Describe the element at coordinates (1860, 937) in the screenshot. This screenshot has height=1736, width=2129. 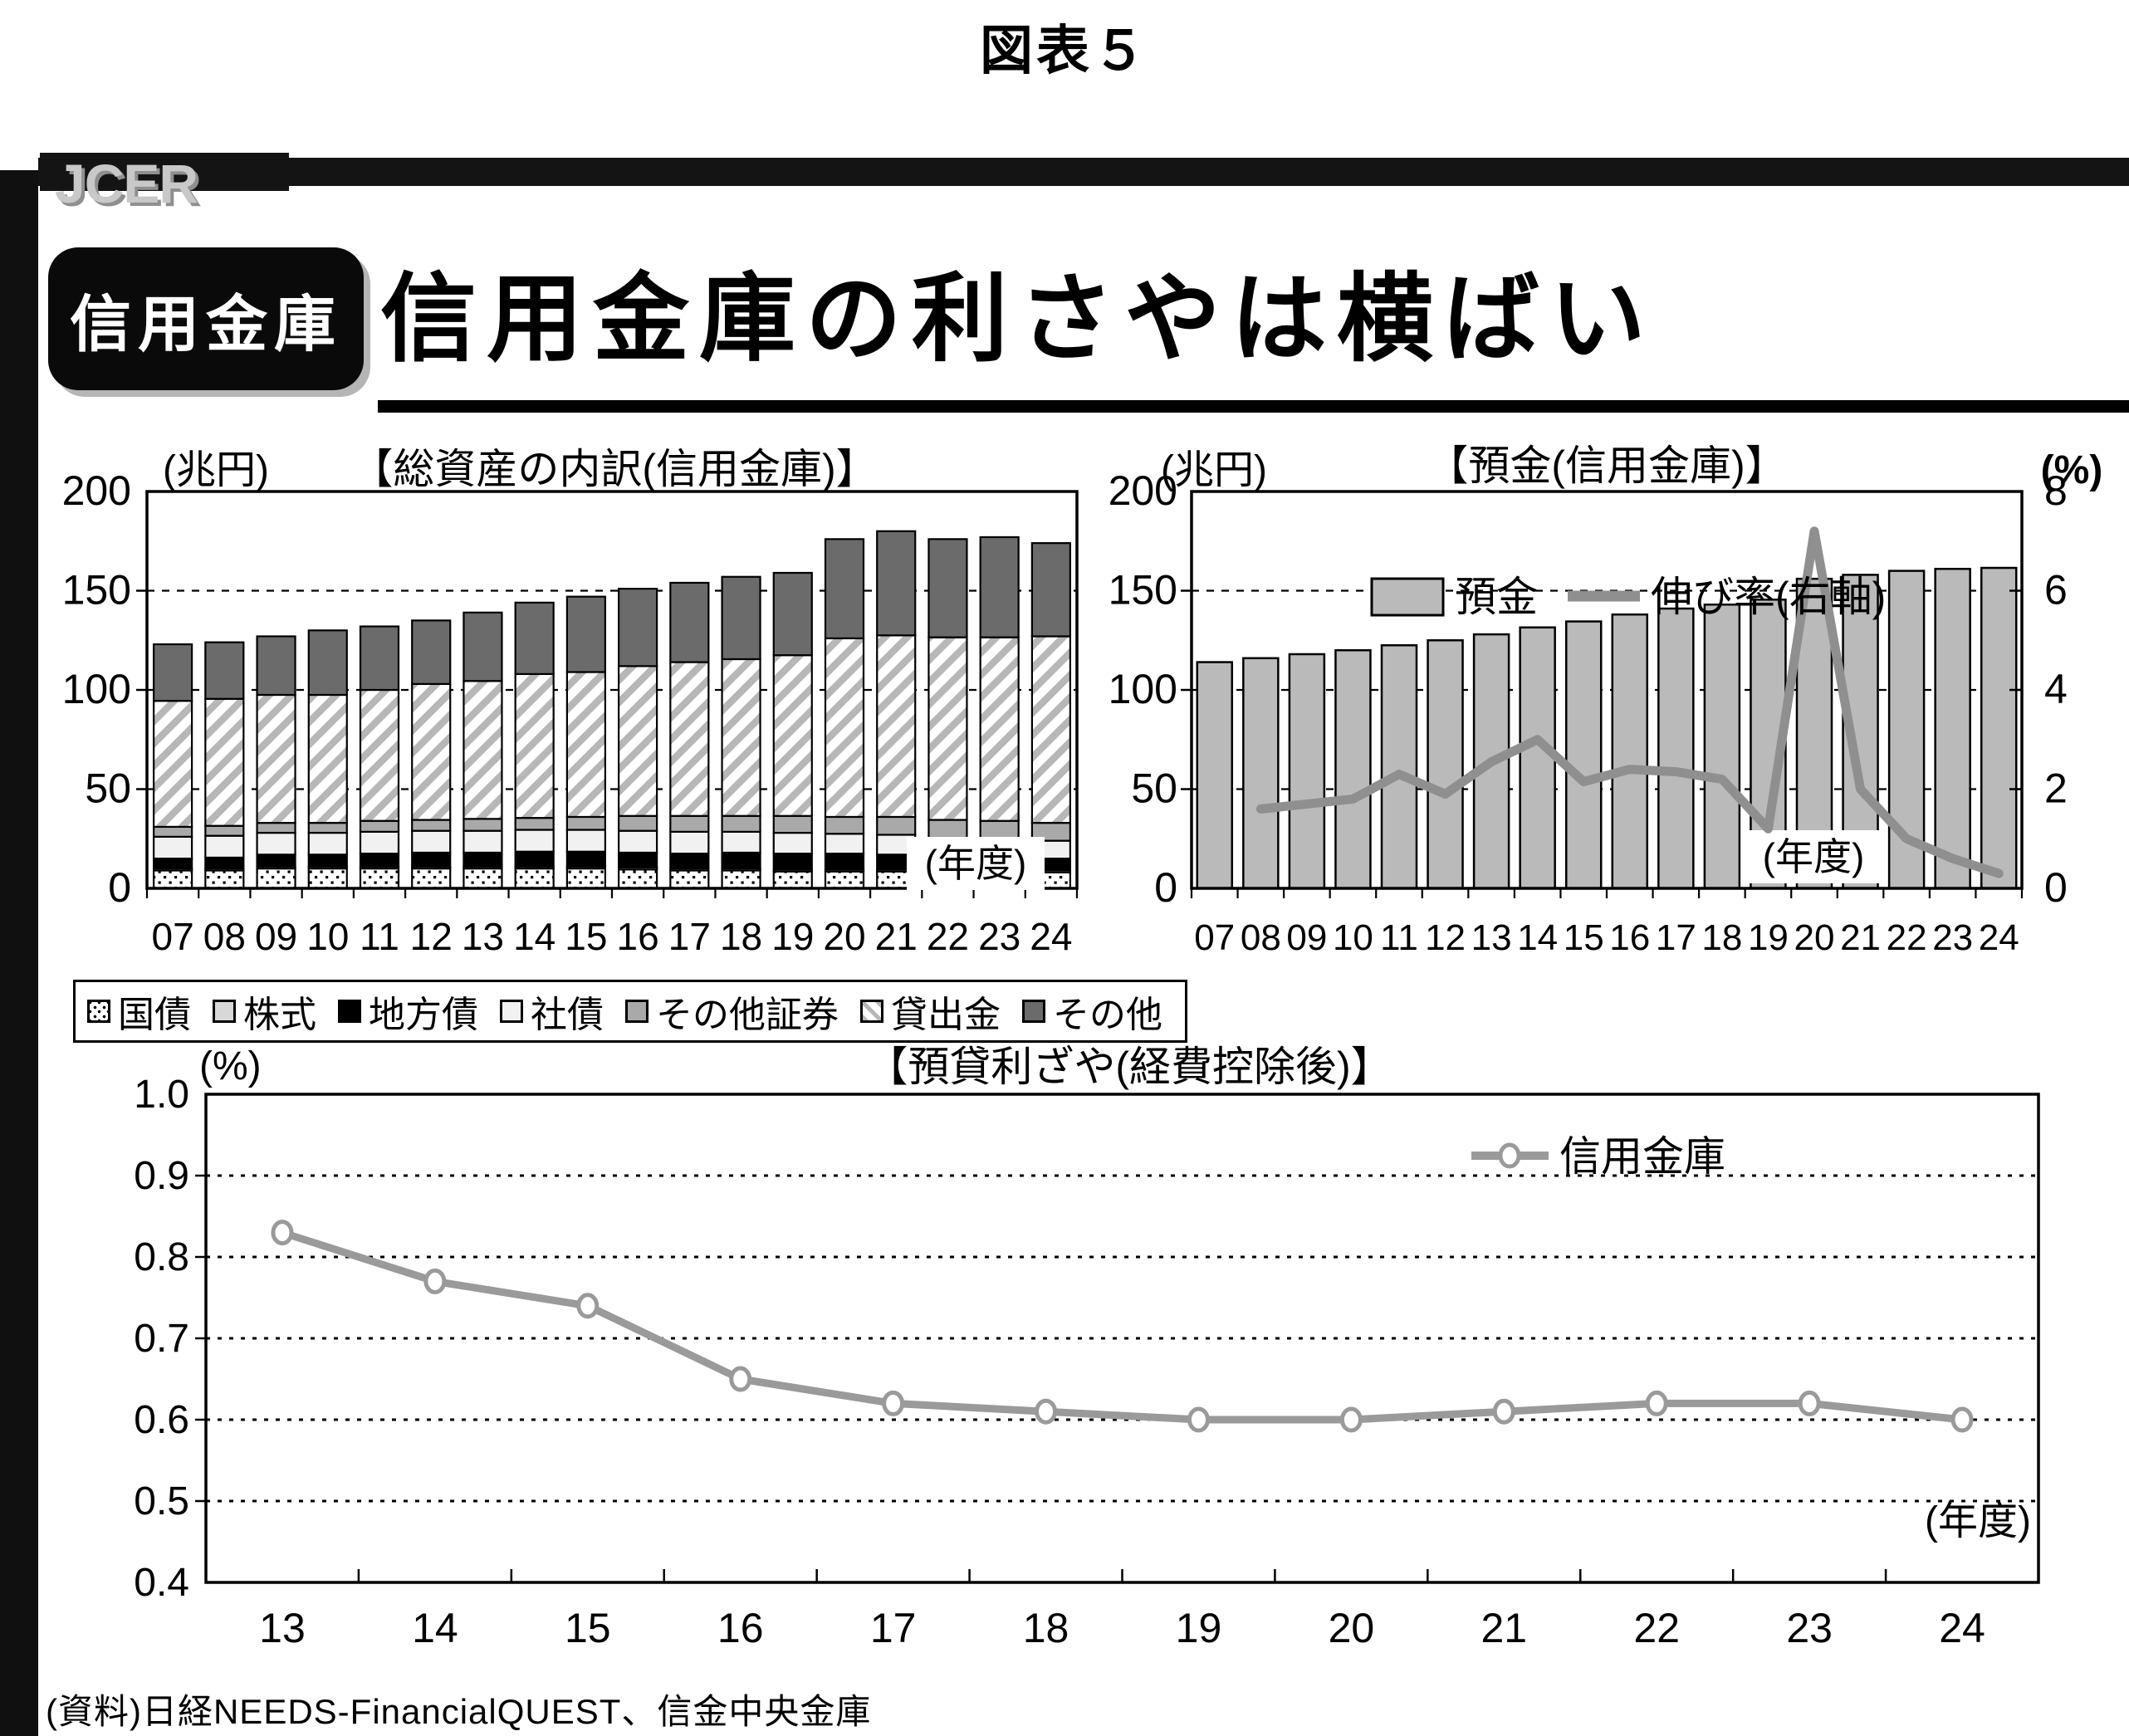
I see `x-tick-label: 21` at that location.